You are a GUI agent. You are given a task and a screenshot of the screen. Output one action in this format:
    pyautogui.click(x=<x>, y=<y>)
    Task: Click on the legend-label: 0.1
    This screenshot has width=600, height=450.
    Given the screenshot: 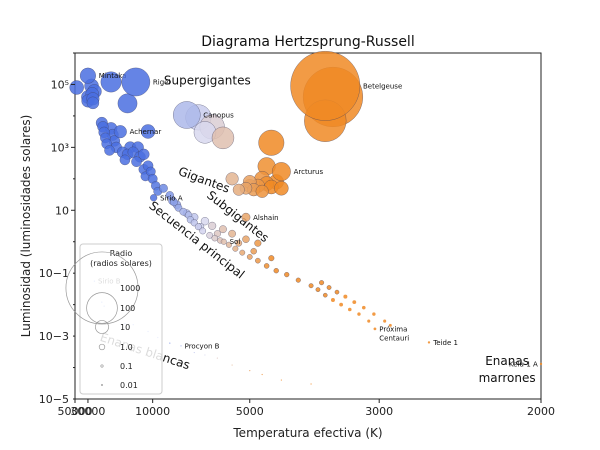 What is the action you would take?
    pyautogui.click(x=126, y=366)
    